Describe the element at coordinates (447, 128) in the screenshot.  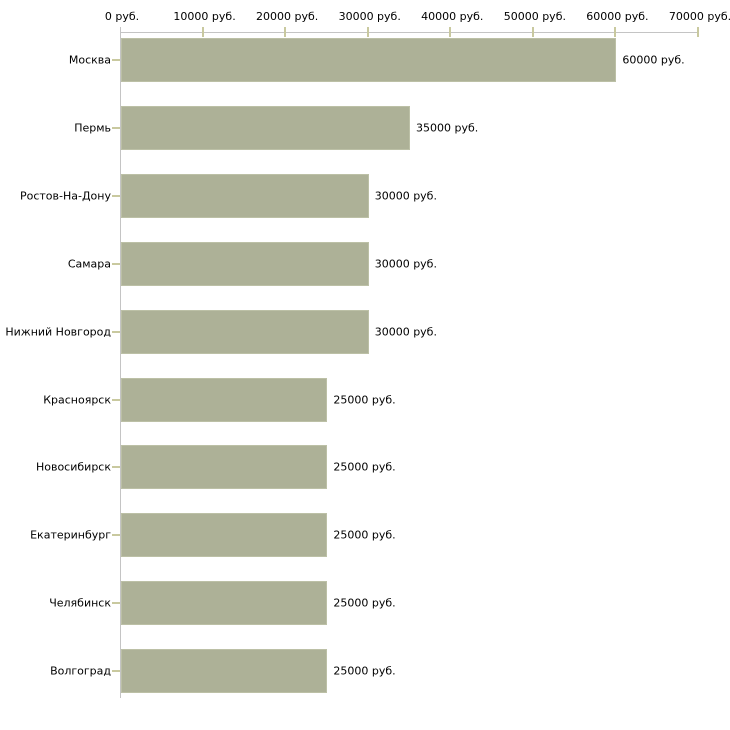
I see `bar-value-label: 35000 руб.` at that location.